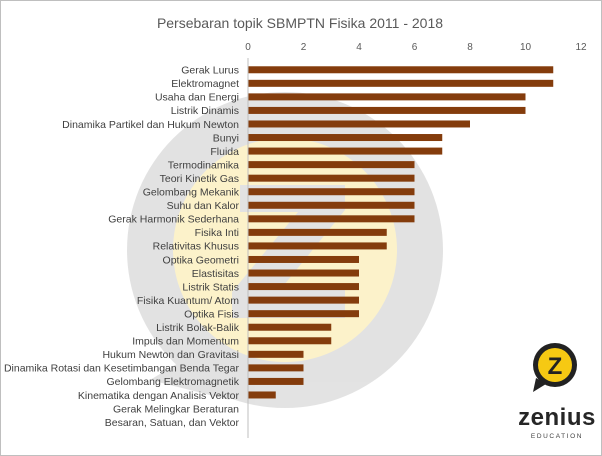  I want to click on logo-tagline: EDUCATION, so click(557, 436).